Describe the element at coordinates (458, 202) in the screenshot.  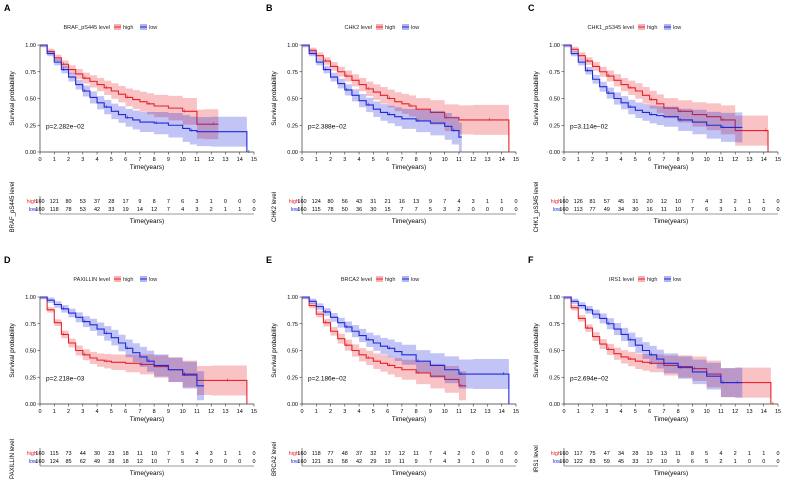
I see `risk-count-high: 4` at that location.